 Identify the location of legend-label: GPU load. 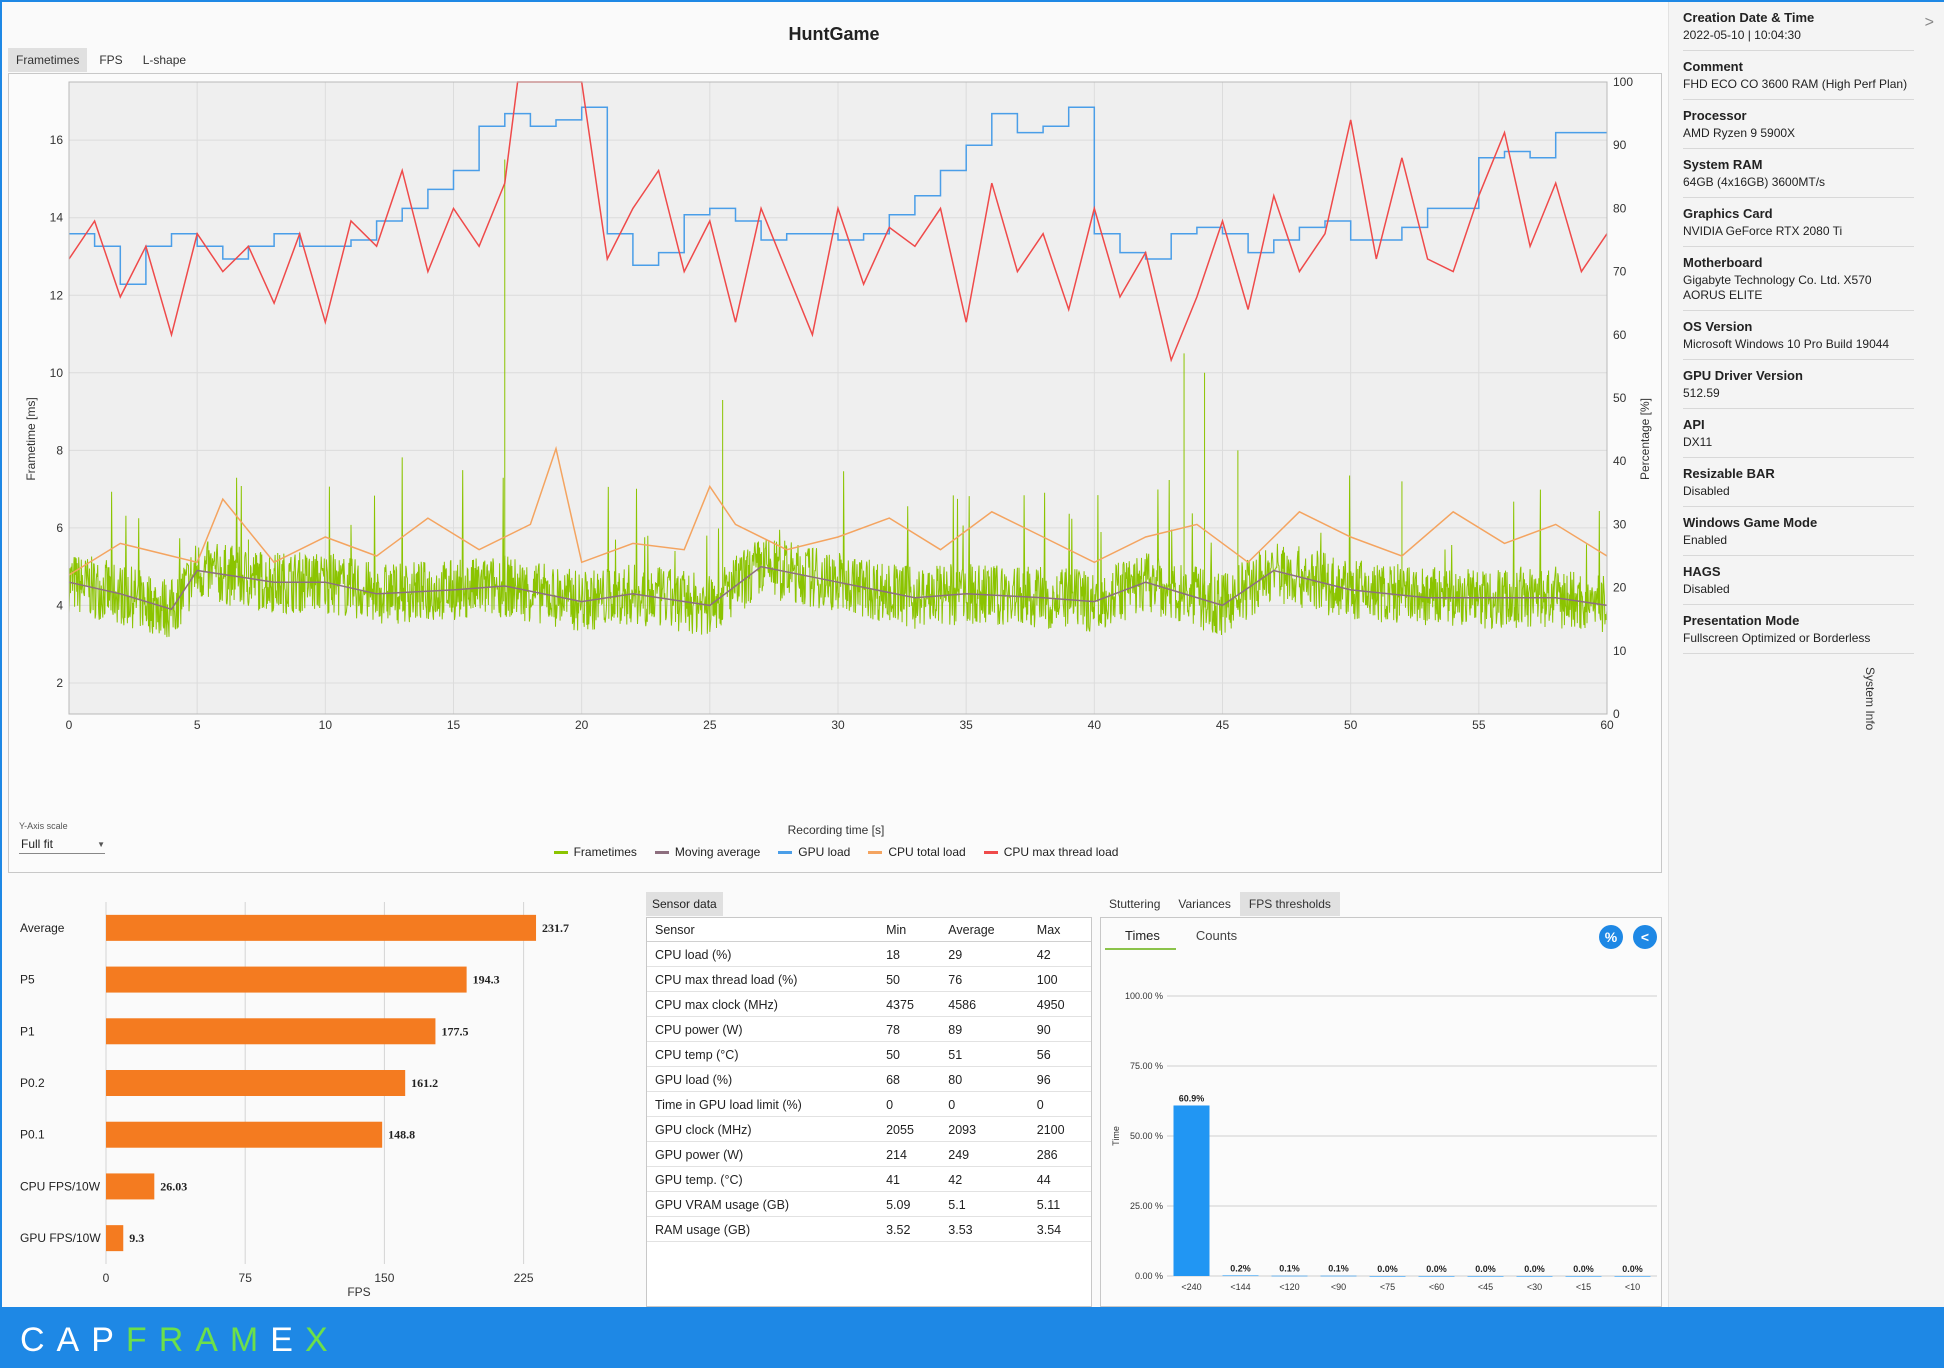
(824, 852).